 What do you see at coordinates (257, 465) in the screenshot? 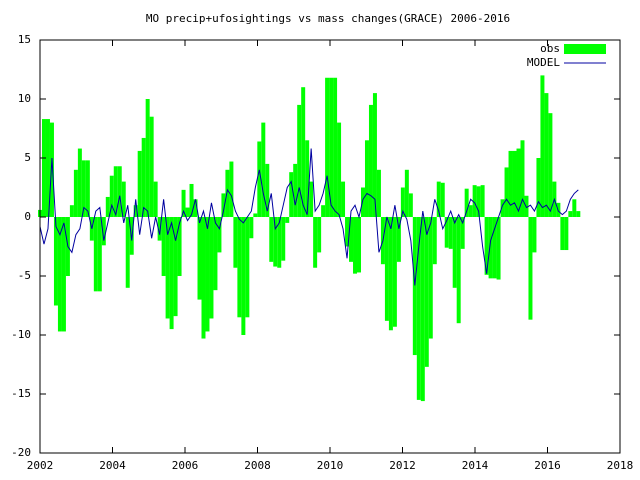
I see `x-tick-label: 2008` at bounding box center [257, 465].